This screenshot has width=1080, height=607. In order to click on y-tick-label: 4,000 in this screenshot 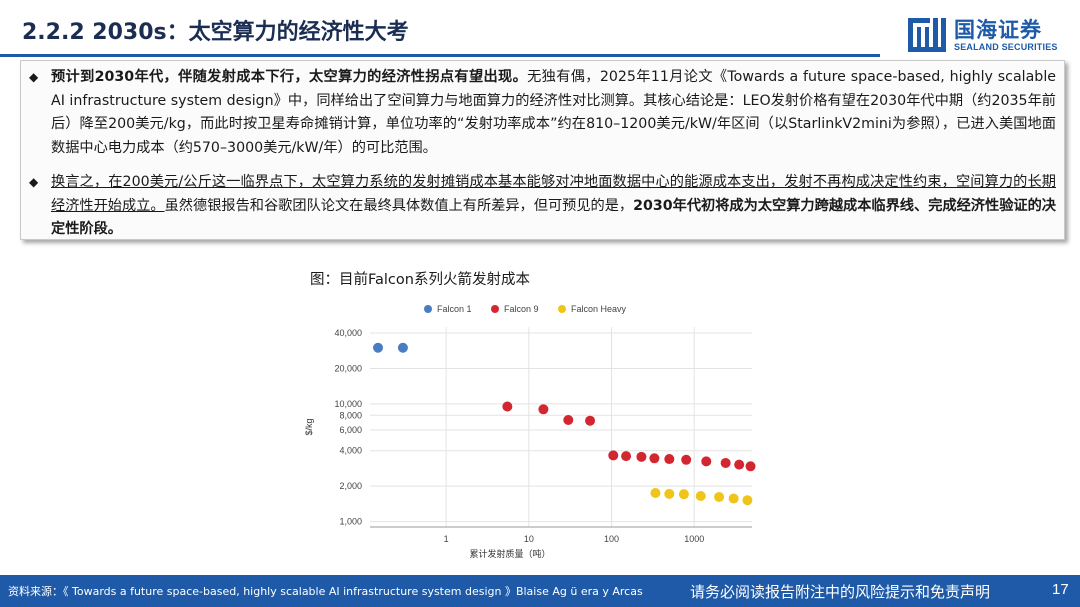, I will do `click(350, 451)`.